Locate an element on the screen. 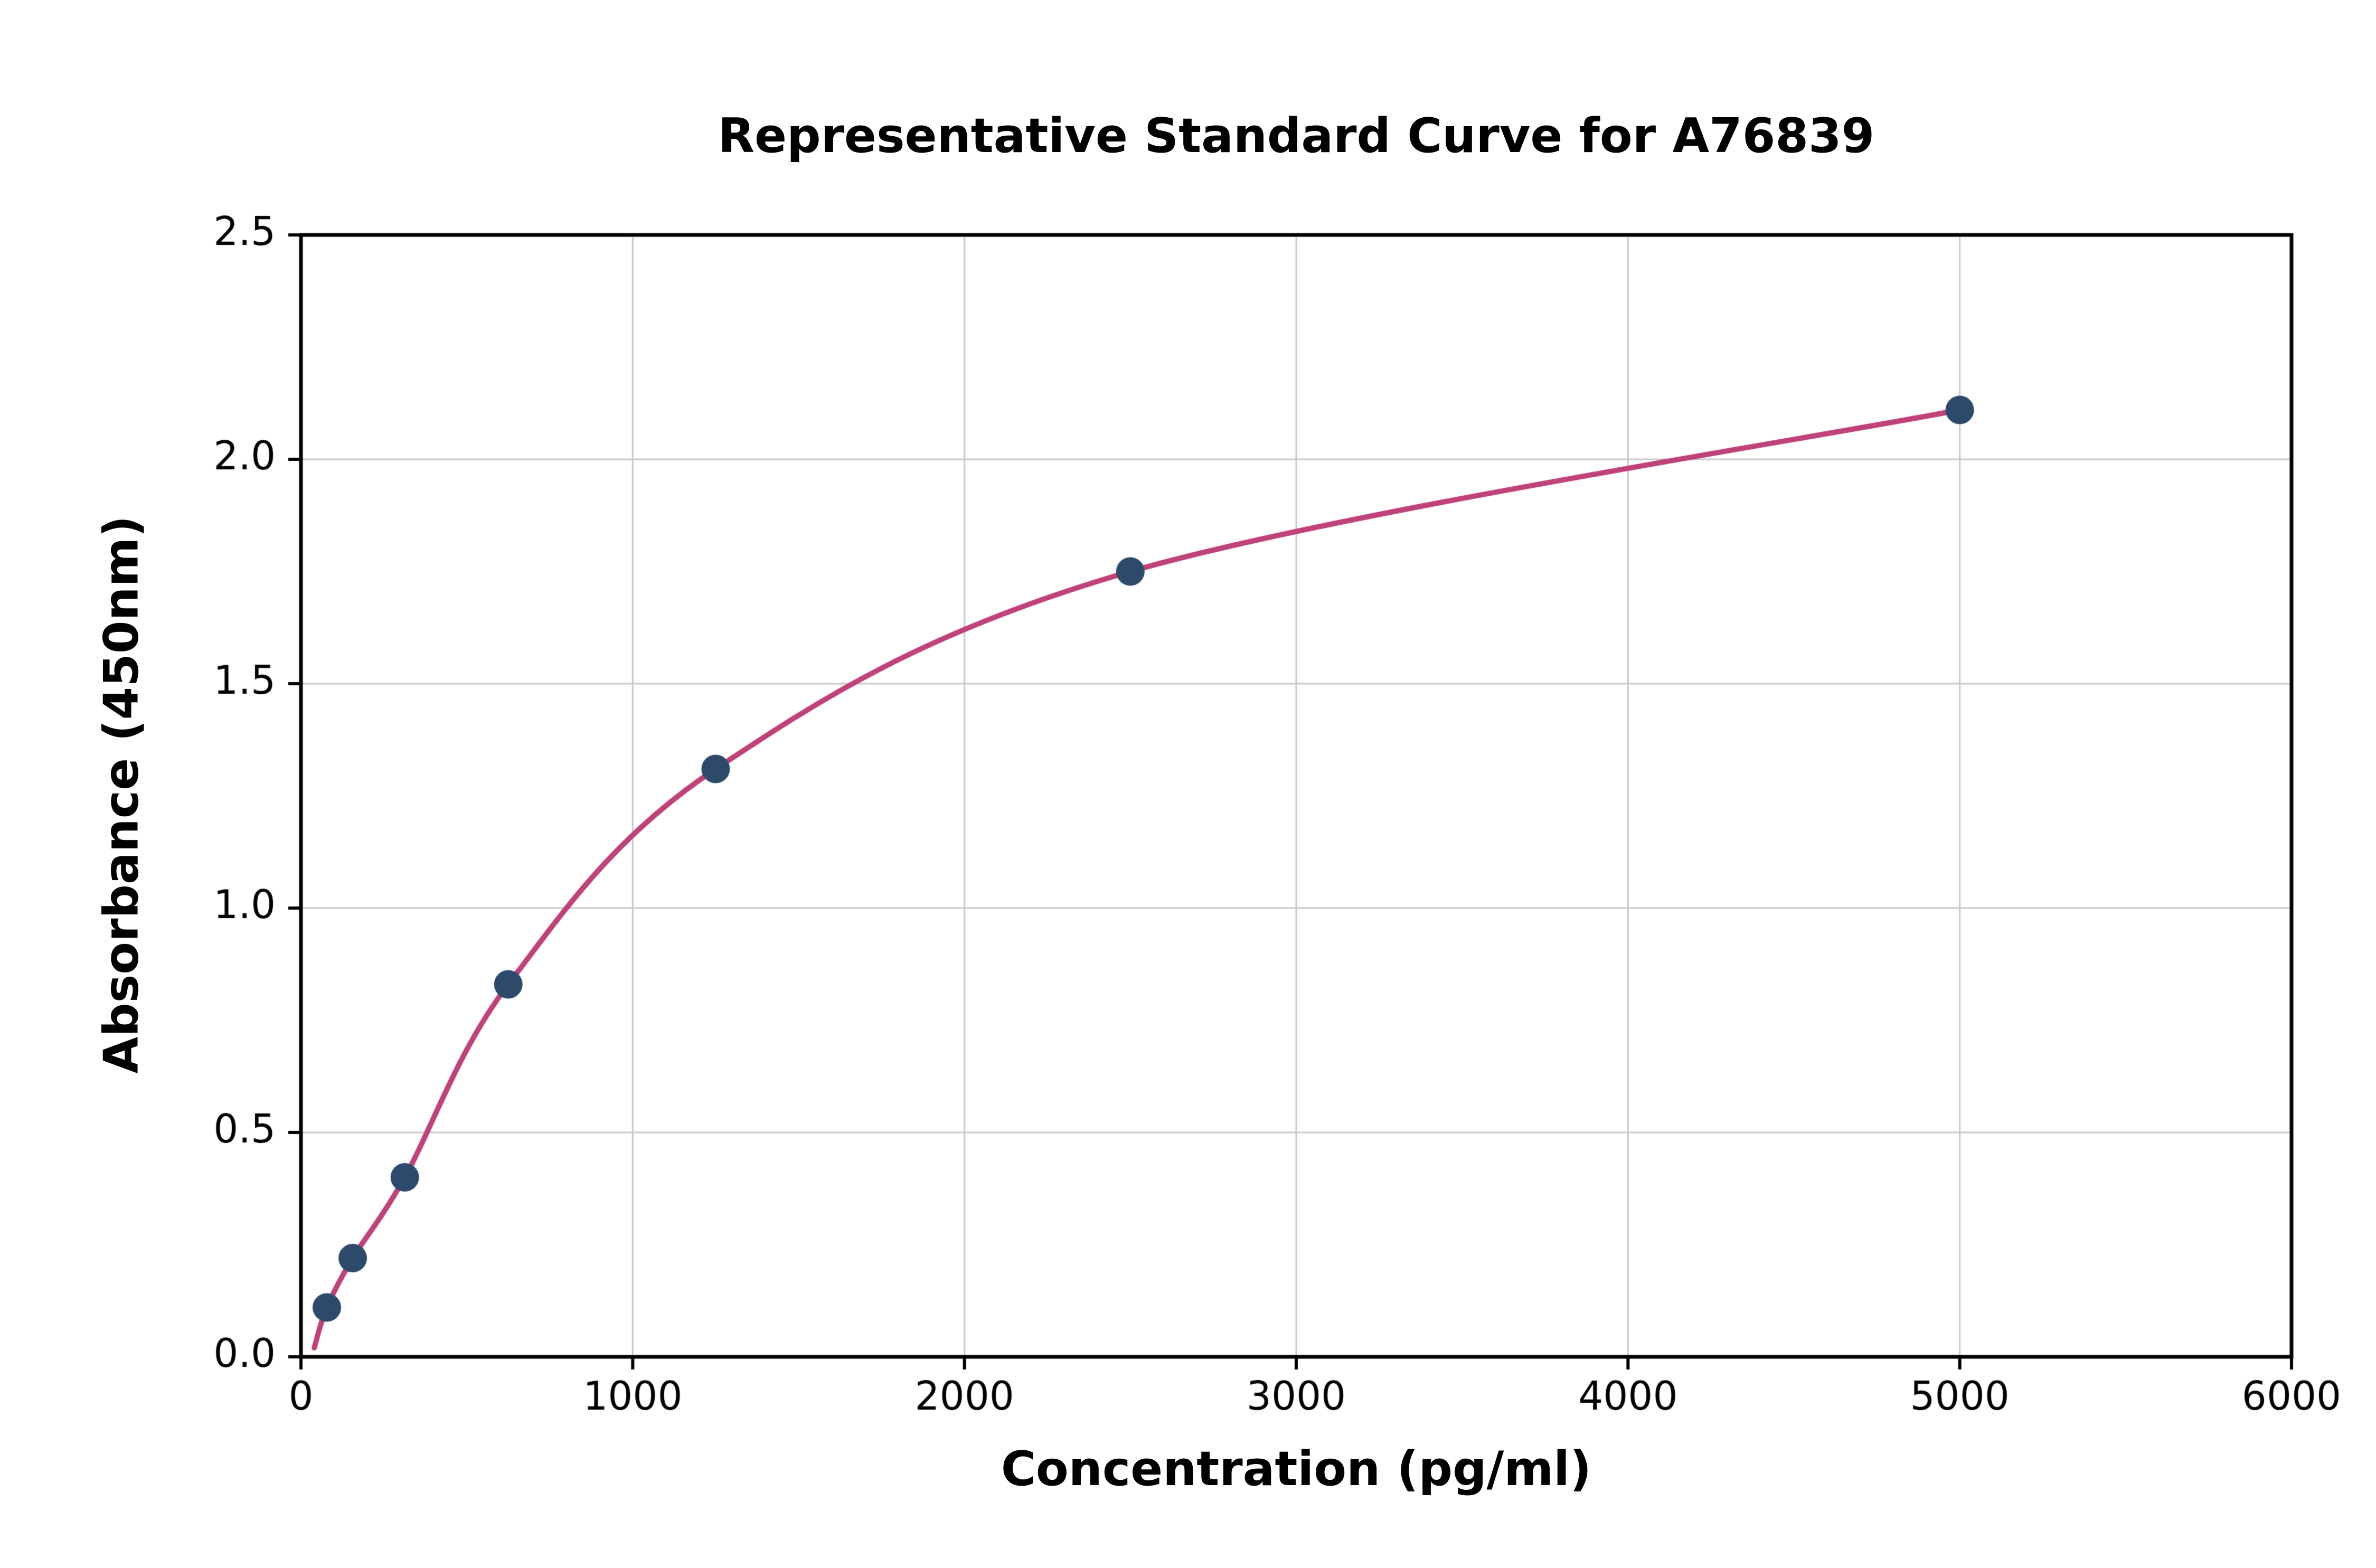 The height and width of the screenshot is (1568, 2376). x-axis-label: Concentration (pg/ml) is located at coordinates (1297, 1469).